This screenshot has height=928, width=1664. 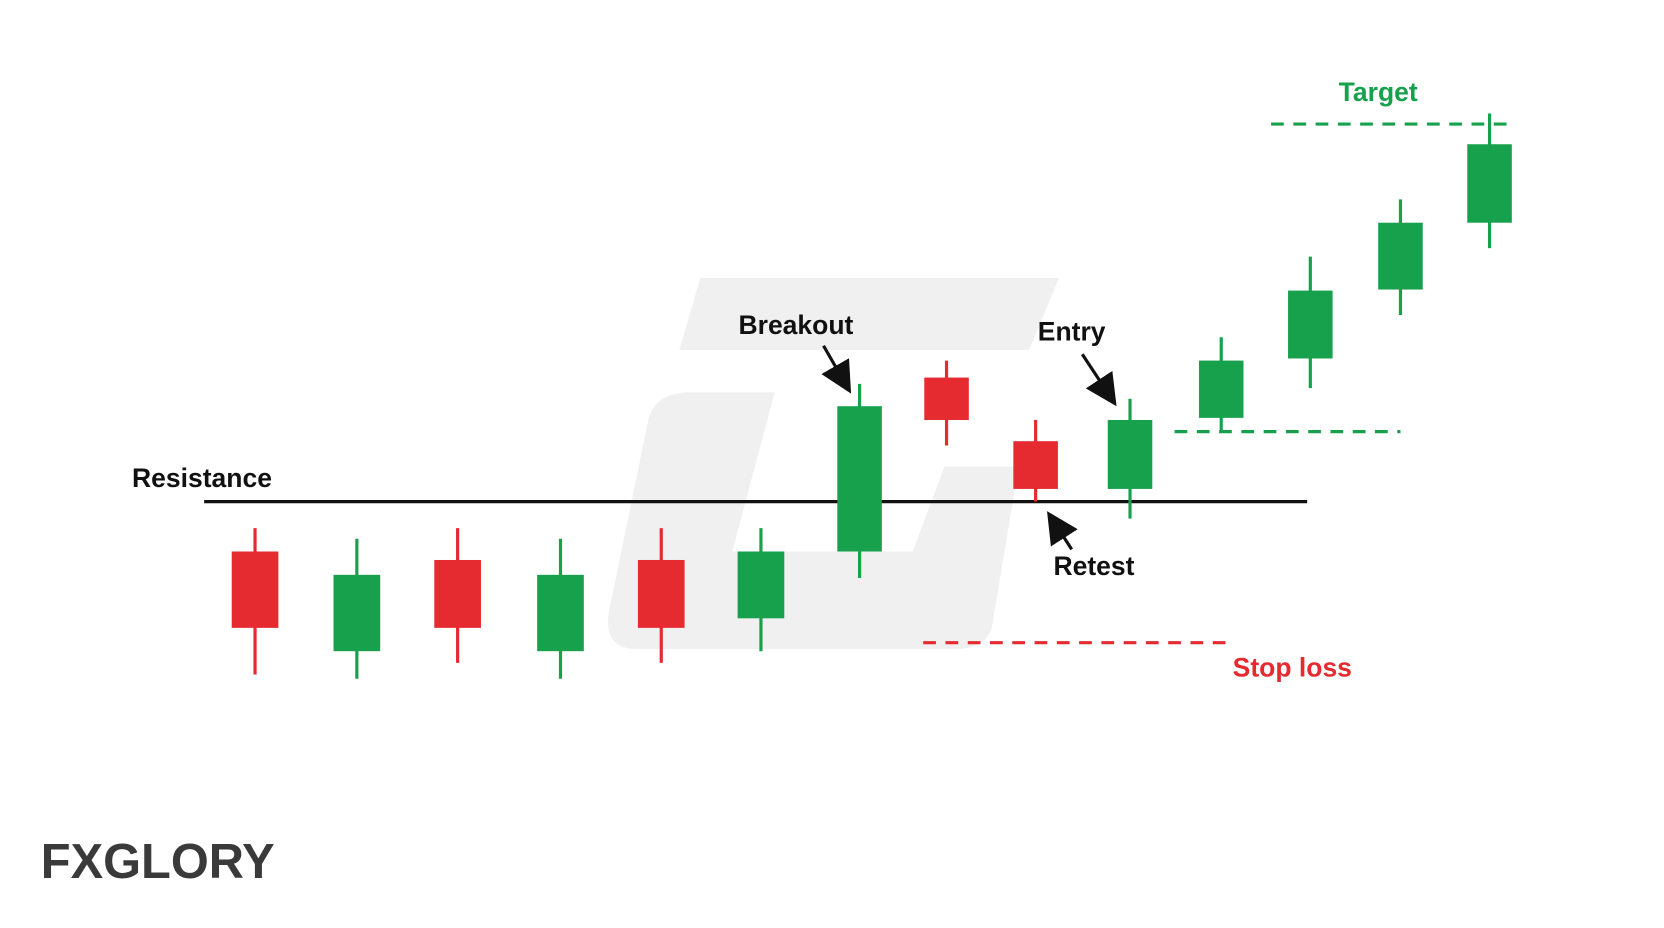 What do you see at coordinates (202, 478) in the screenshot?
I see `resistance-label: Resistance` at bounding box center [202, 478].